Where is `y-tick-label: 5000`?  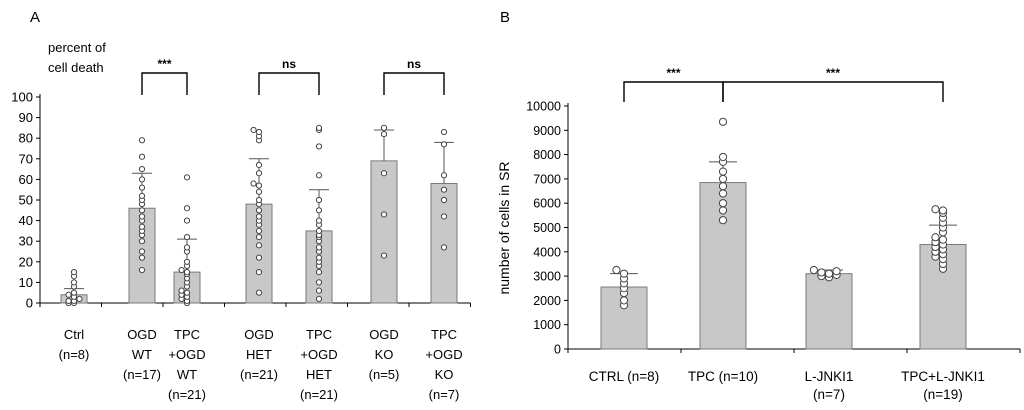
y-tick-label: 5000 is located at coordinates (547, 228).